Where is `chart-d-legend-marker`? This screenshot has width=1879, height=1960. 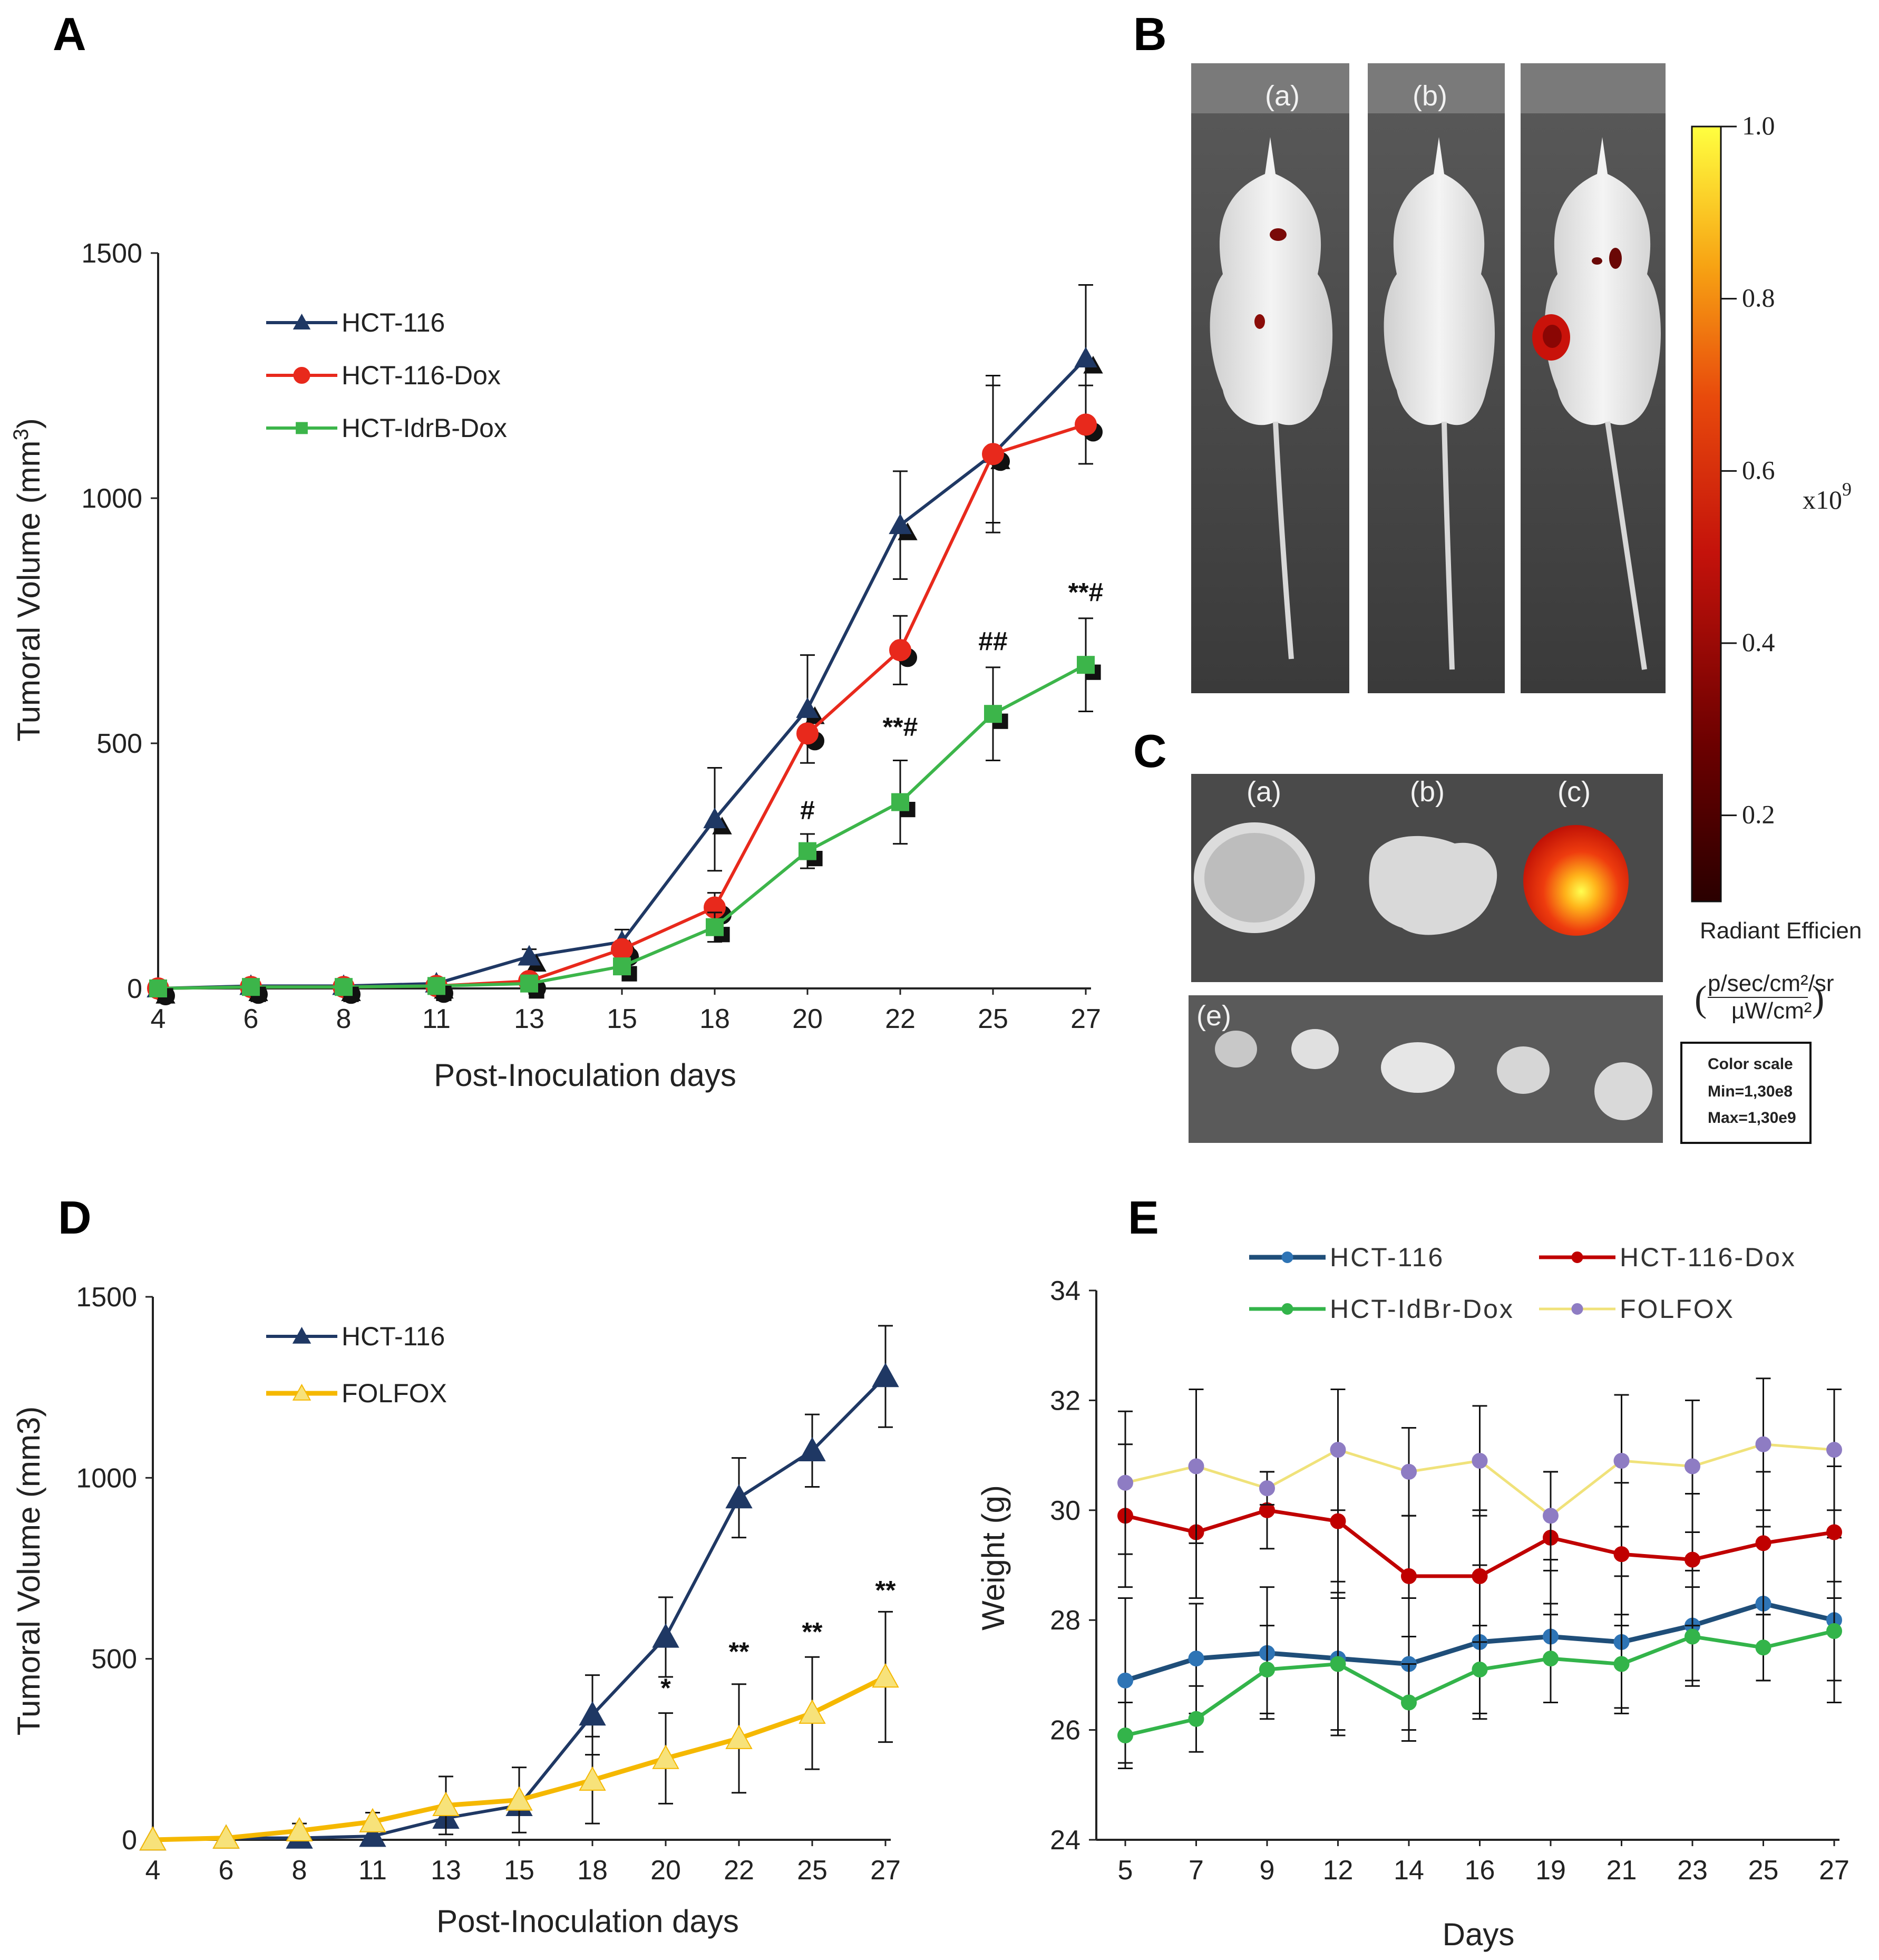 chart-d-legend-marker is located at coordinates (301, 1392).